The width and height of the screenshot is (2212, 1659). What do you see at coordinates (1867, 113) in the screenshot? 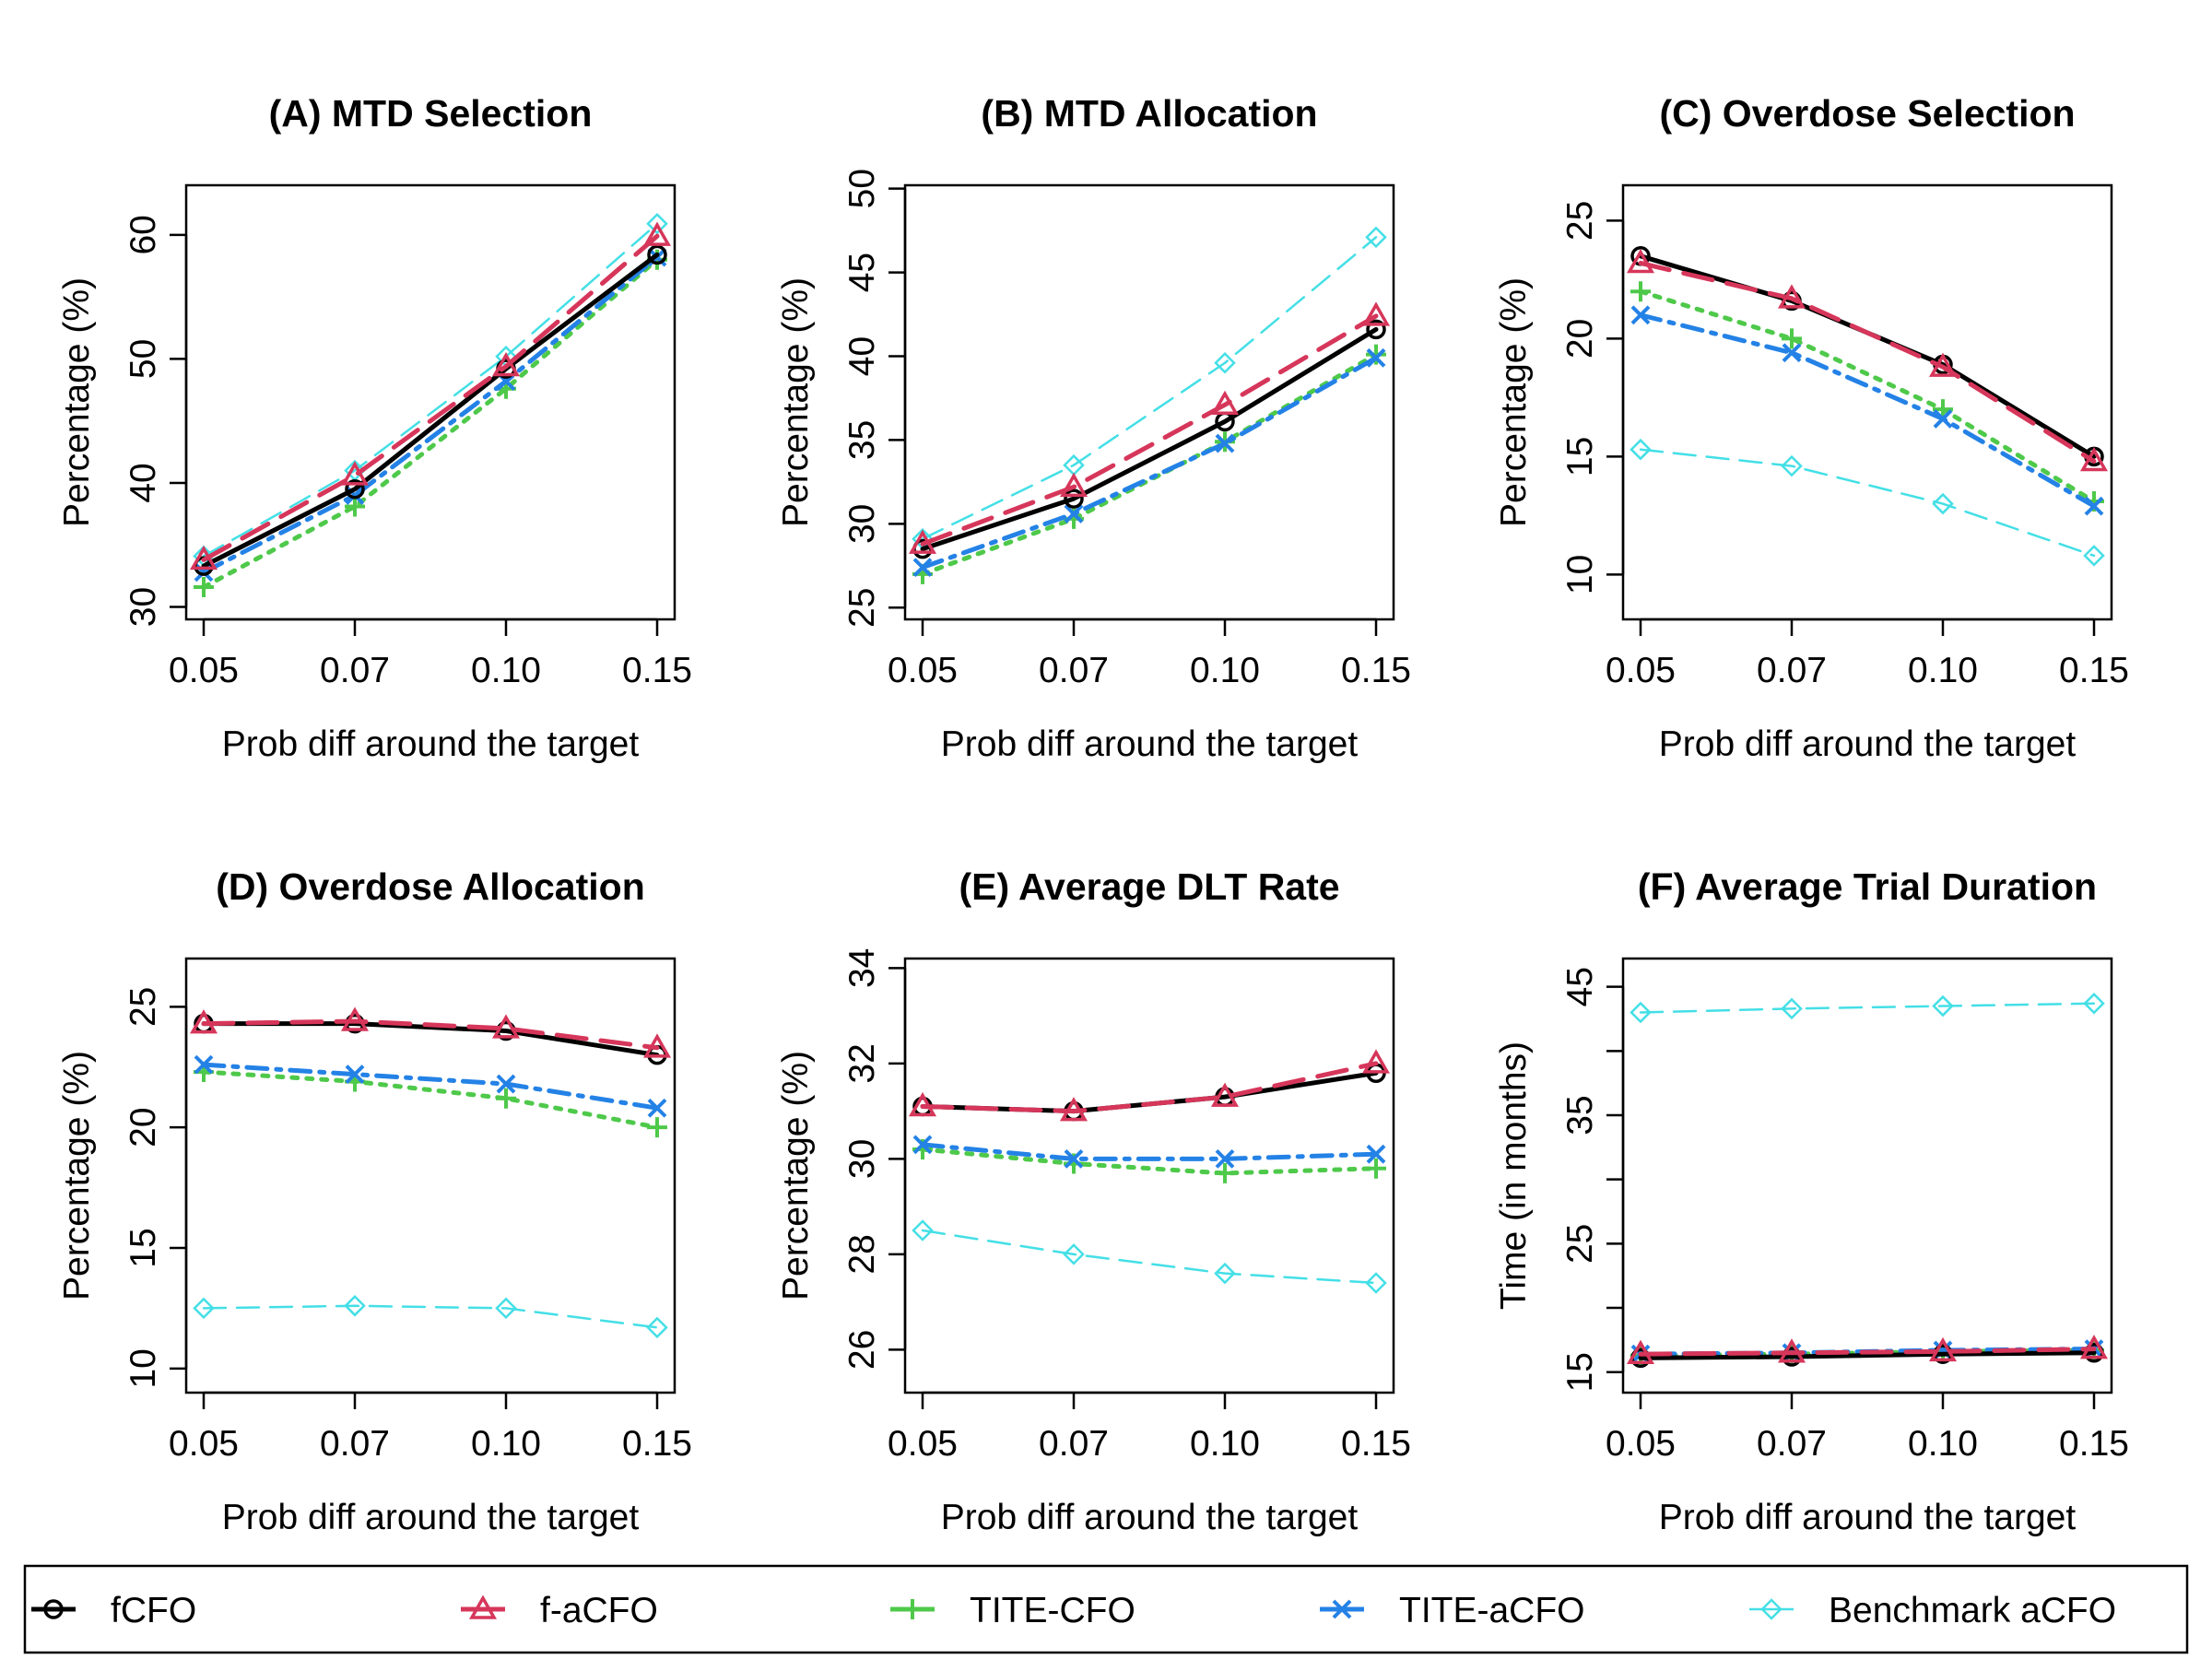
I see `chart-title: (C) Overdose Selection` at bounding box center [1867, 113].